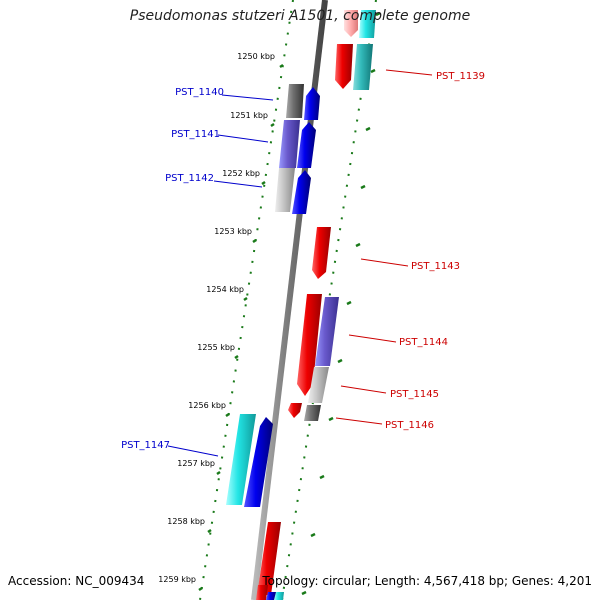 The width and height of the screenshot is (600, 600). I want to click on kbp-label: 1257 kbp, so click(196, 463).